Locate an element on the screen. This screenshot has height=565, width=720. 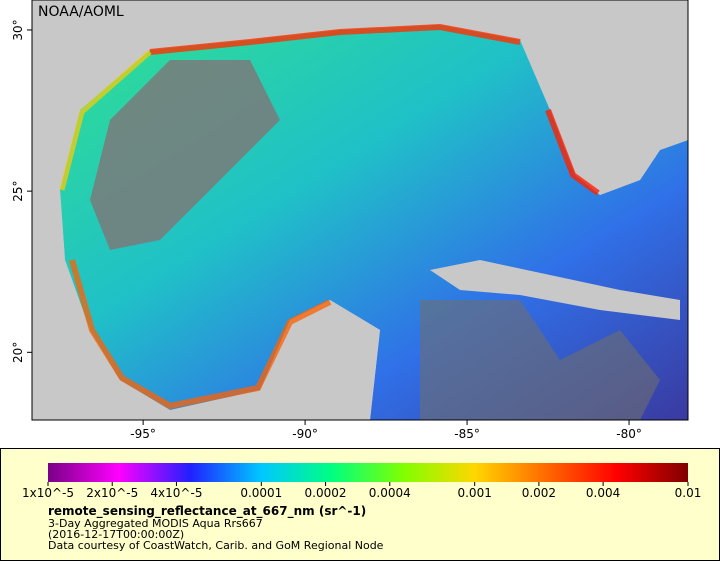
colorbar-tick-label: 2x10^-5 is located at coordinates (112, 493).